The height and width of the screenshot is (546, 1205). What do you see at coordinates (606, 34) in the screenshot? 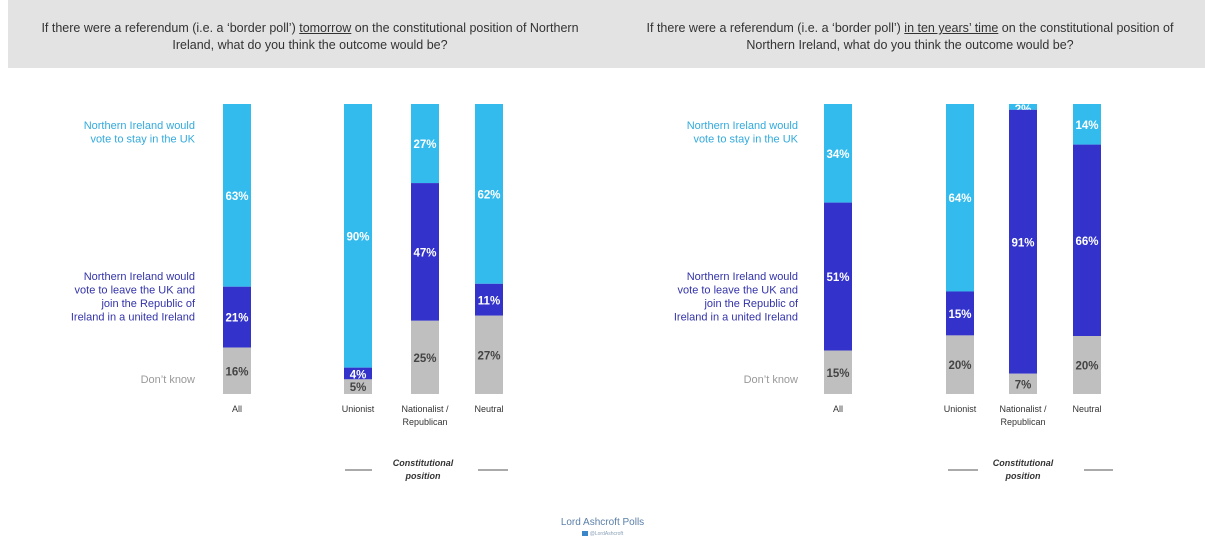
I see `header-band` at bounding box center [606, 34].